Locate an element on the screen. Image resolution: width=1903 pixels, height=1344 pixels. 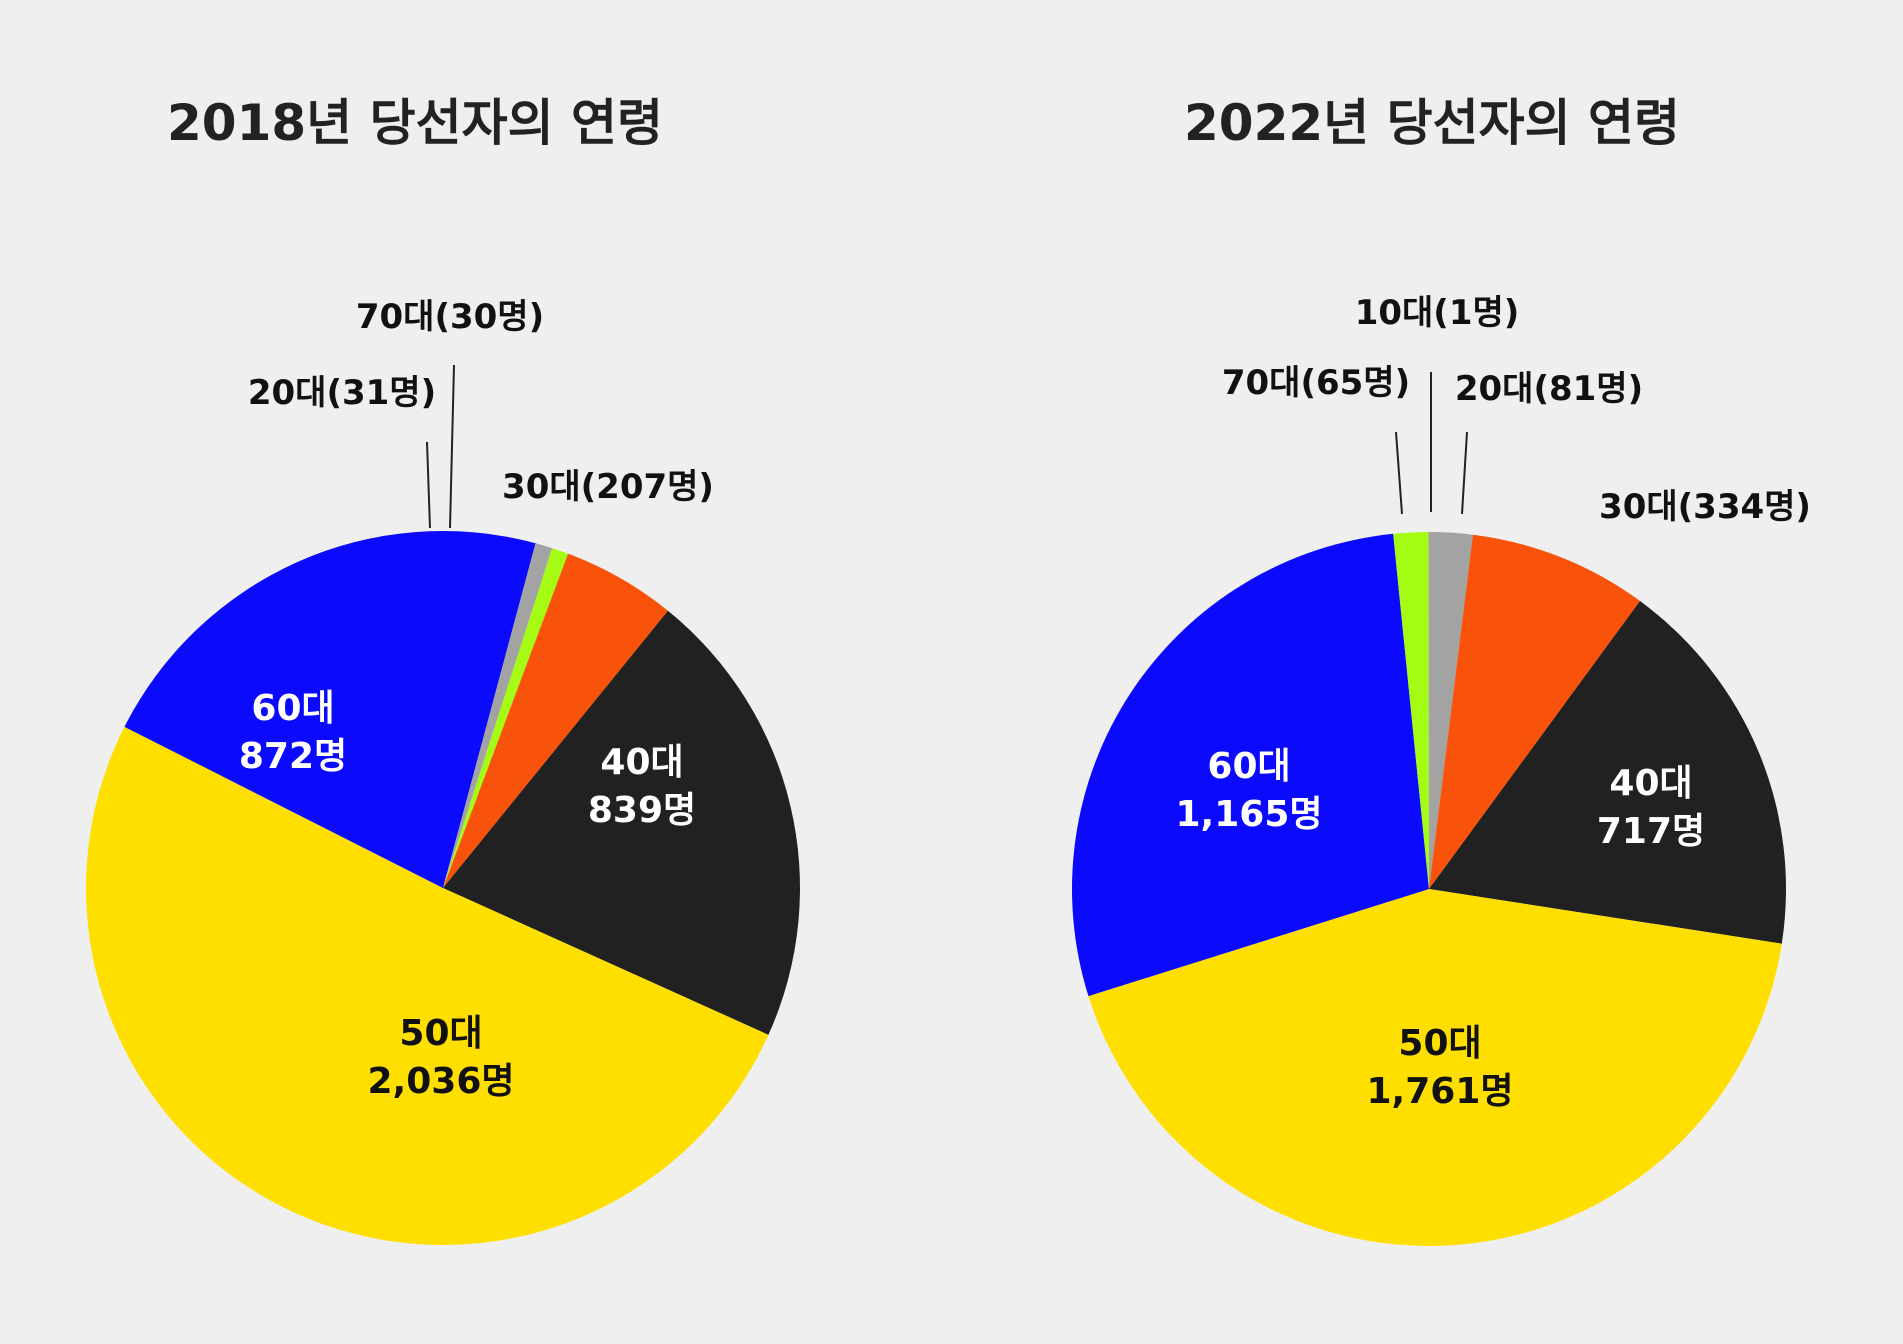
chart-1-label-20s: 20대(31명) is located at coordinates (342, 393).